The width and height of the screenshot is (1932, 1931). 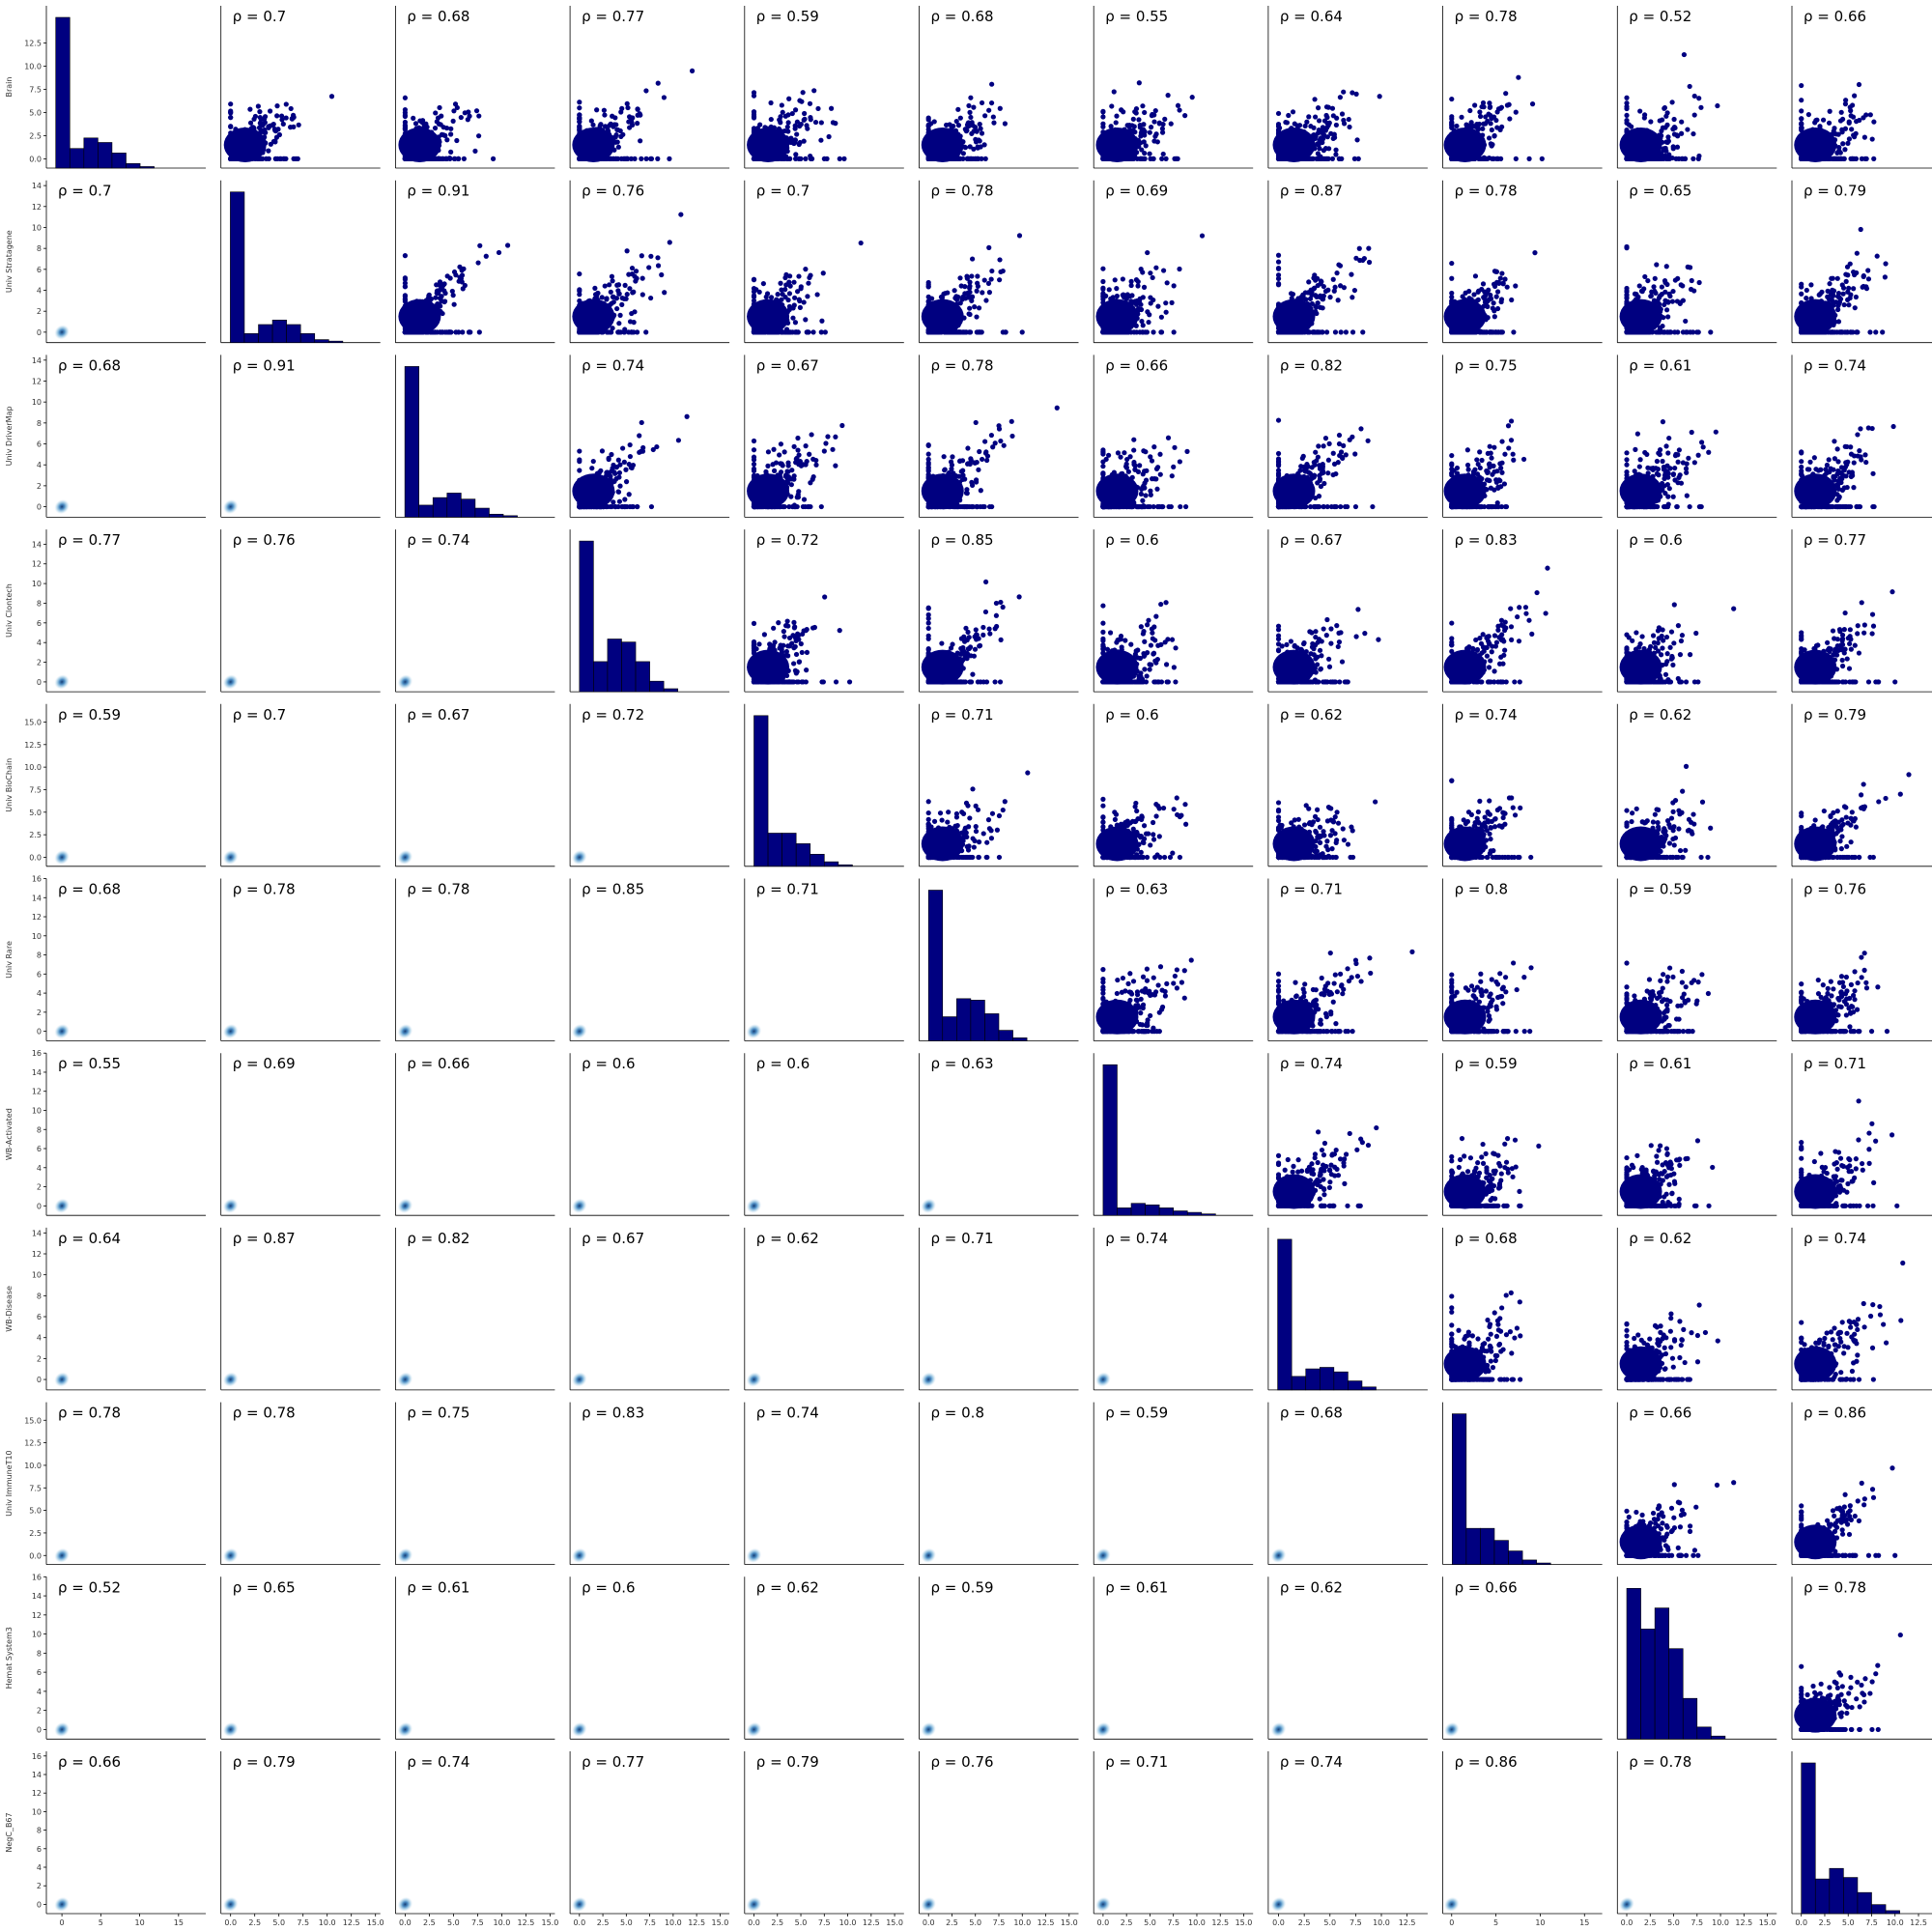 I want to click on scatter-points, so click(x=1150, y=284).